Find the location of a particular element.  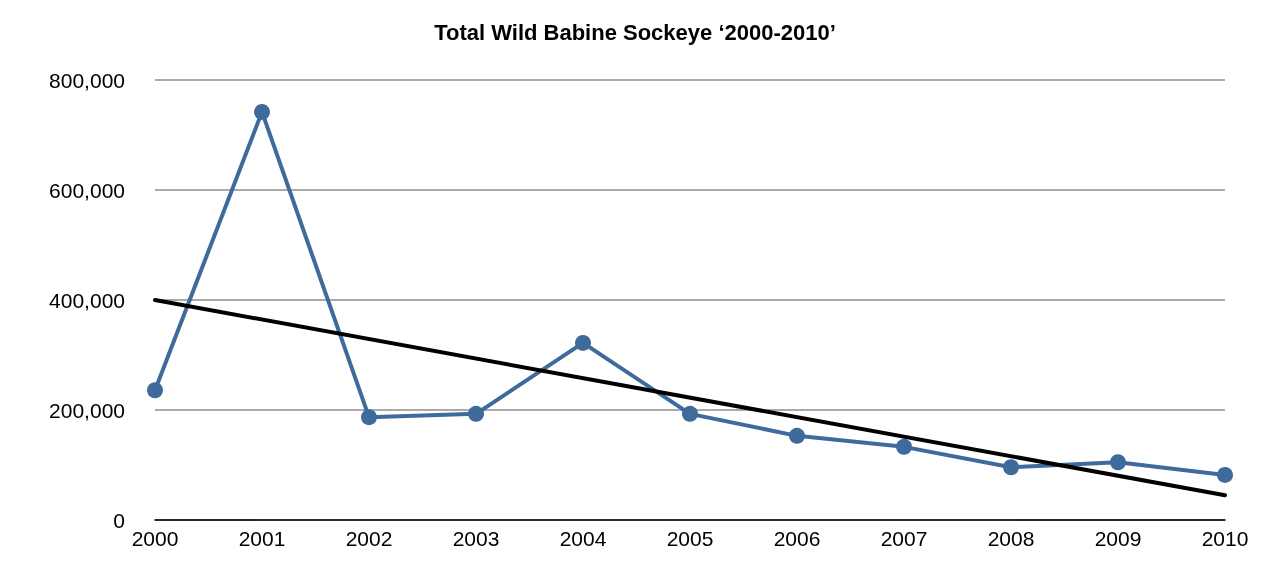

x-tick-label: 2000 is located at coordinates (155, 538).